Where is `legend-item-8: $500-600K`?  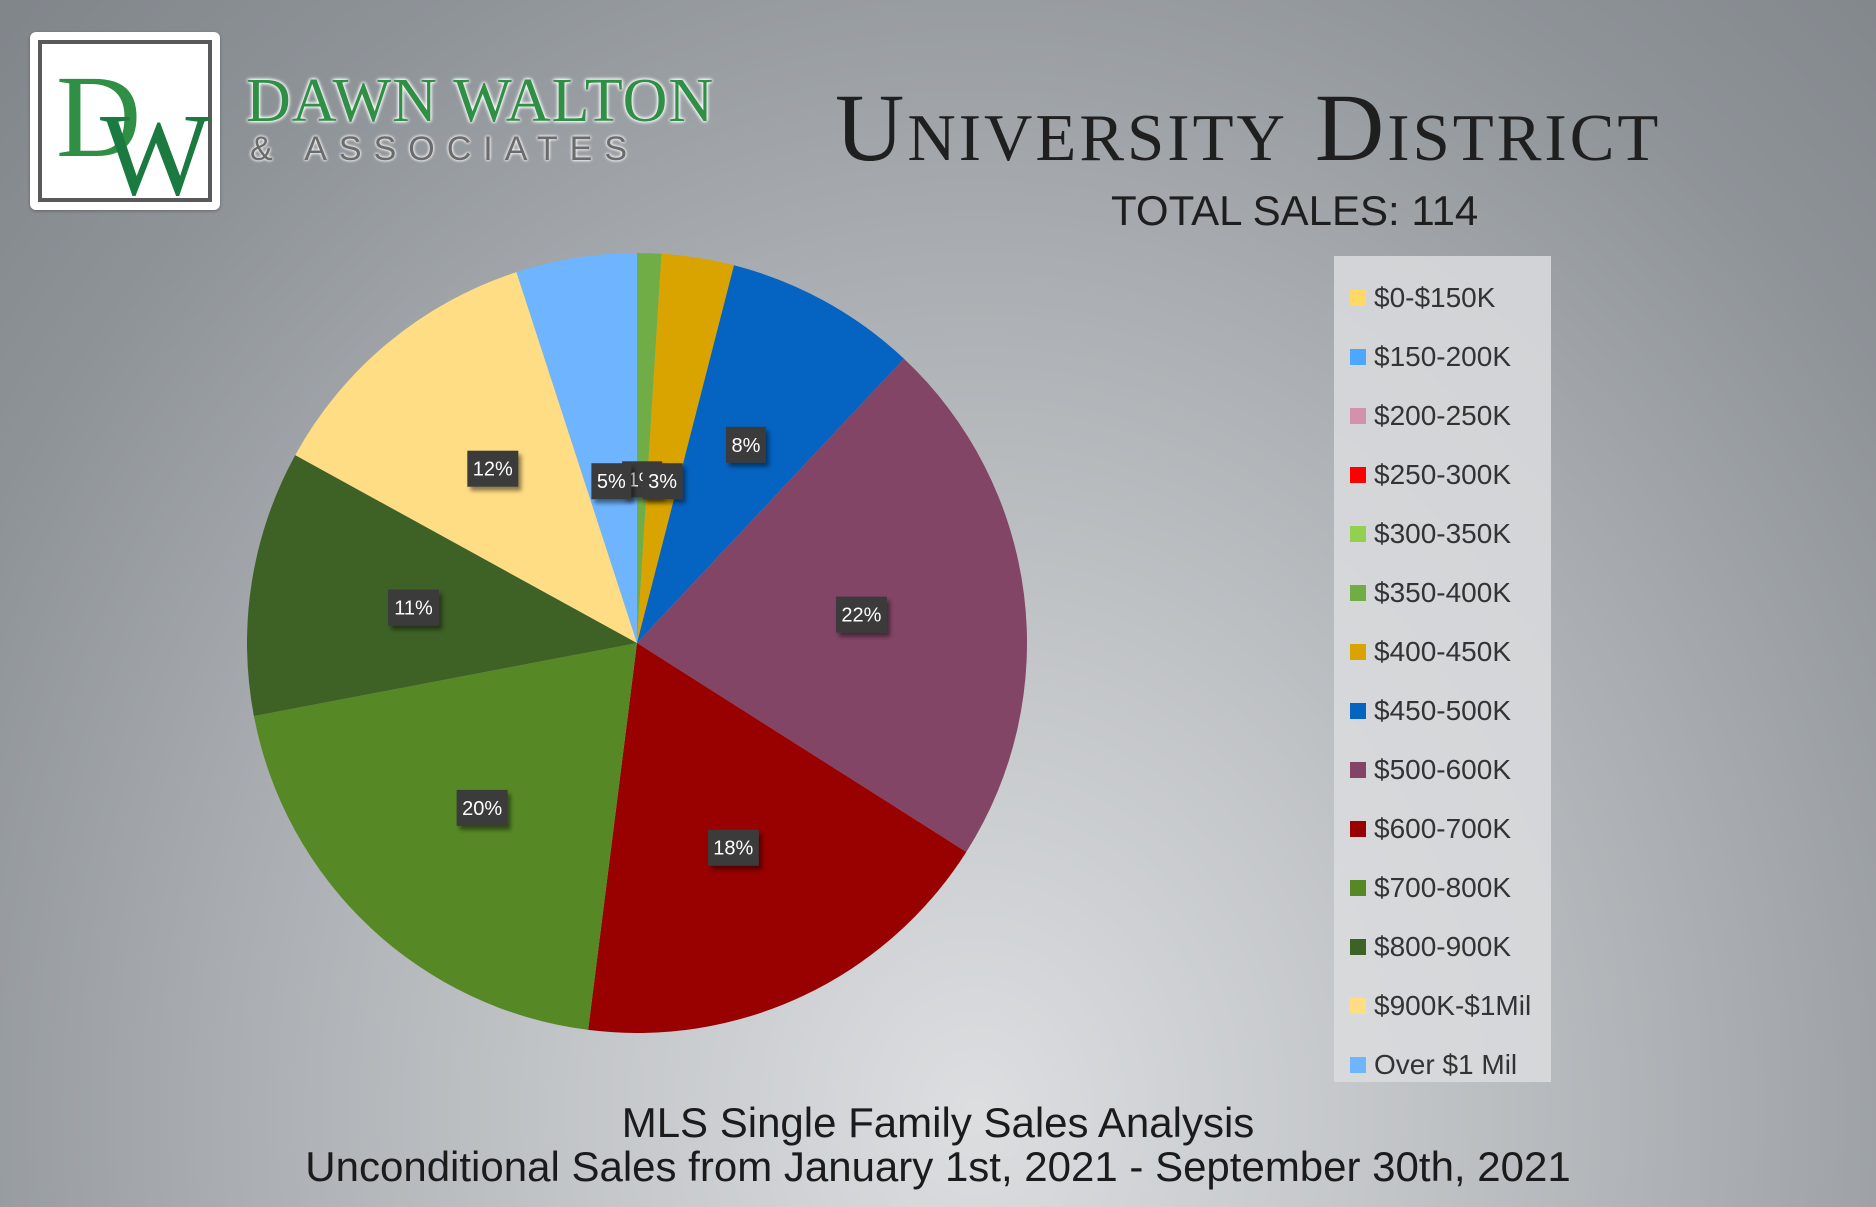
legend-item-8: $500-600K is located at coordinates (1442, 769).